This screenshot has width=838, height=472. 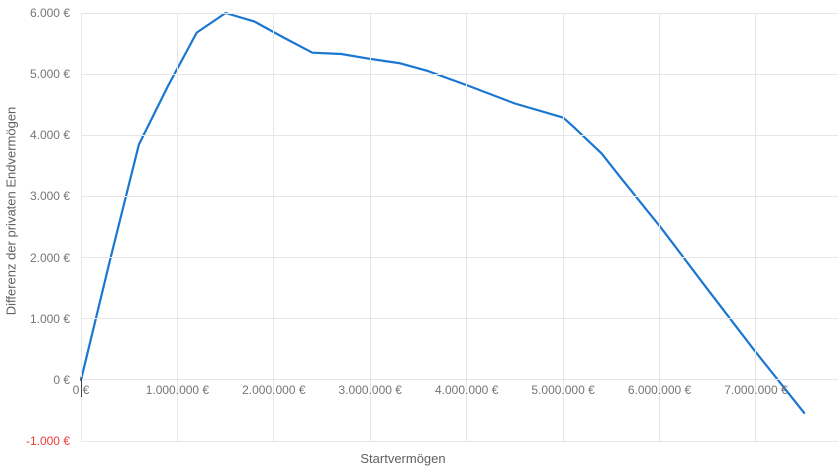 What do you see at coordinates (49, 318) in the screenshot?
I see `y-tick-label: 1.000 €` at bounding box center [49, 318].